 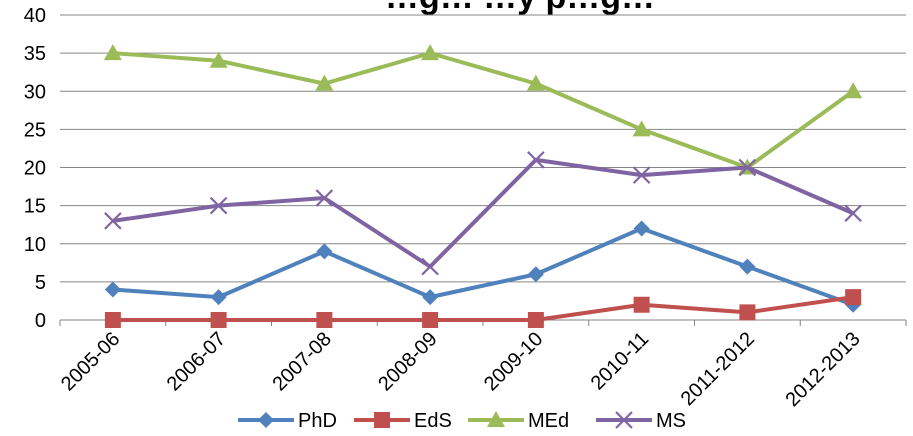 What do you see at coordinates (301, 361) in the screenshot?
I see `x-tick-label: 2007-08` at bounding box center [301, 361].